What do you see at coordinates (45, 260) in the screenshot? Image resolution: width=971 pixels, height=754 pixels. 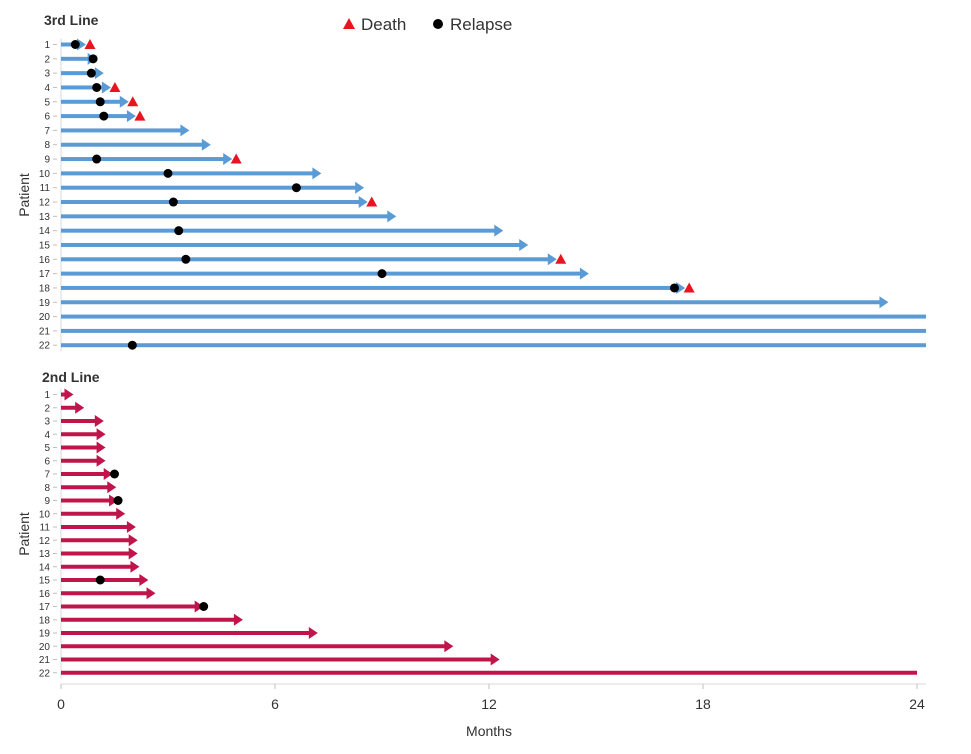 I see `third-line-patient-label: 16` at bounding box center [45, 260].